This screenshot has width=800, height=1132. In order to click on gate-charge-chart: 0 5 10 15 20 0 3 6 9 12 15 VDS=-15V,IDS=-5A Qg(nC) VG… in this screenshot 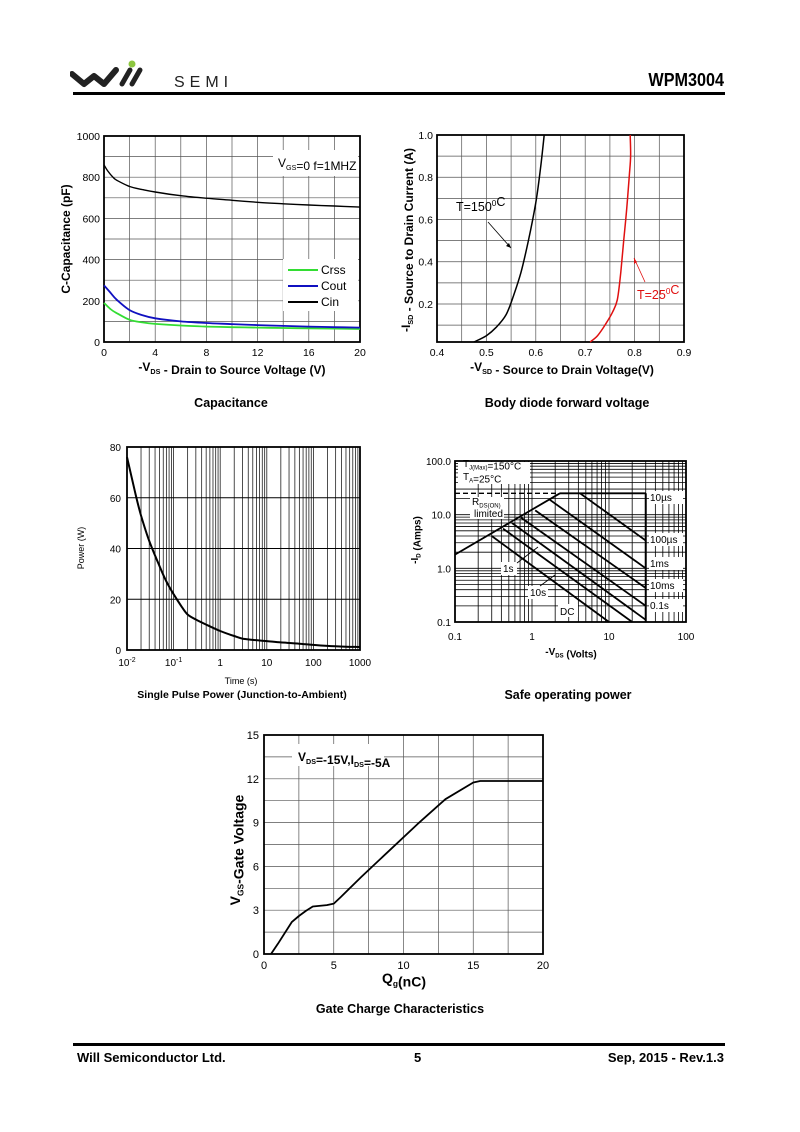, I will do `click(388, 873)`.